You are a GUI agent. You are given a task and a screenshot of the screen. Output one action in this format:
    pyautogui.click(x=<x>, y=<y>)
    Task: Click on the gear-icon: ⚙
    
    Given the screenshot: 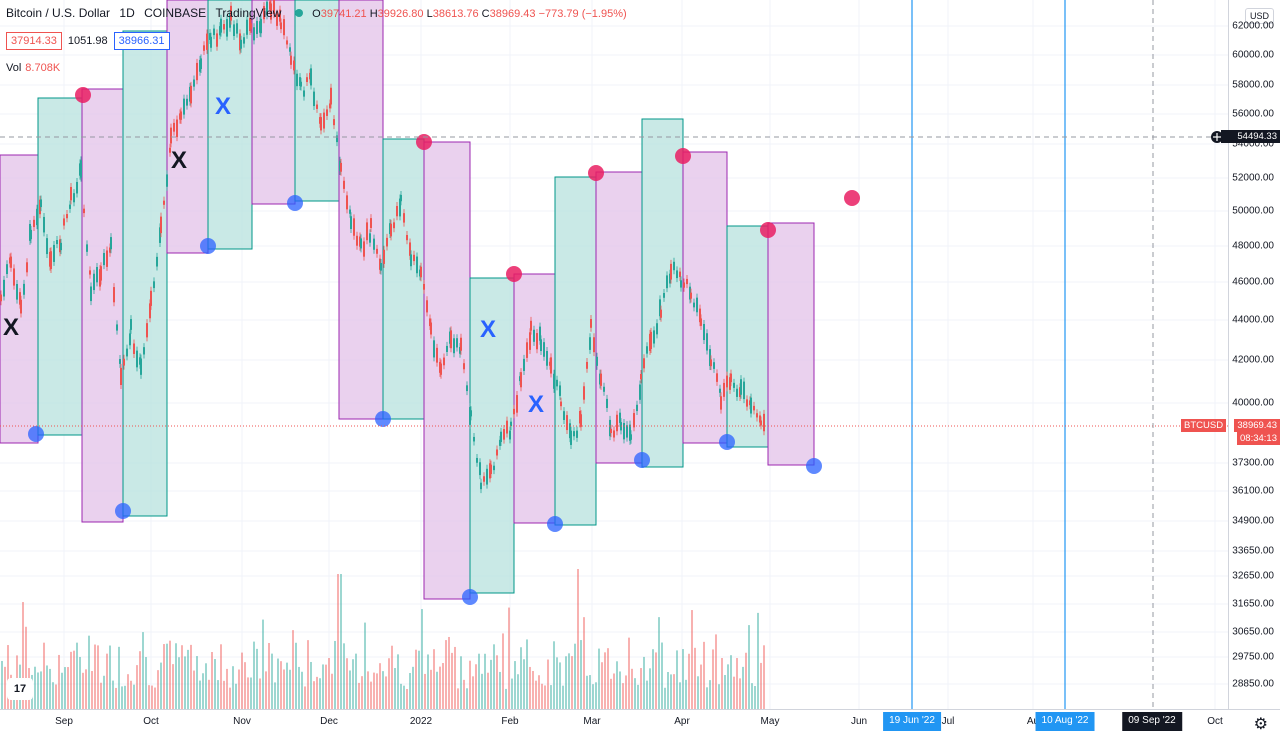 What is the action you would take?
    pyautogui.click(x=1260, y=724)
    